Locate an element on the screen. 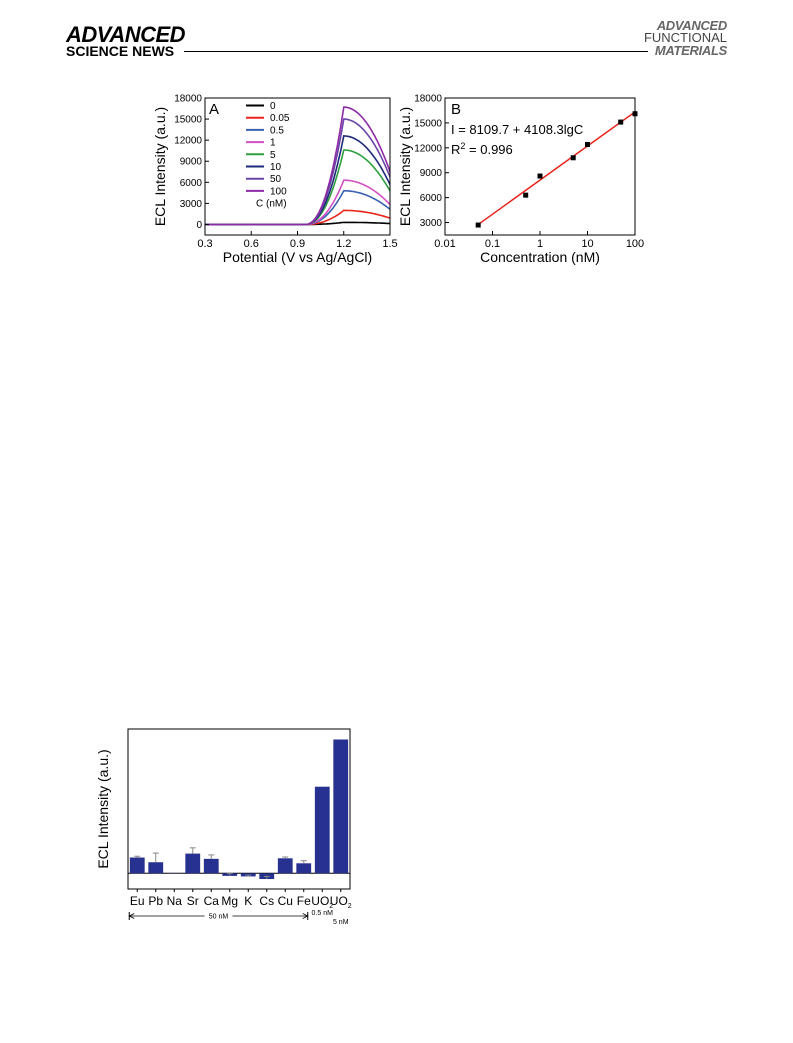 This screenshot has height=1043, width=793. x-tick-label: Ca is located at coordinates (212, 901).